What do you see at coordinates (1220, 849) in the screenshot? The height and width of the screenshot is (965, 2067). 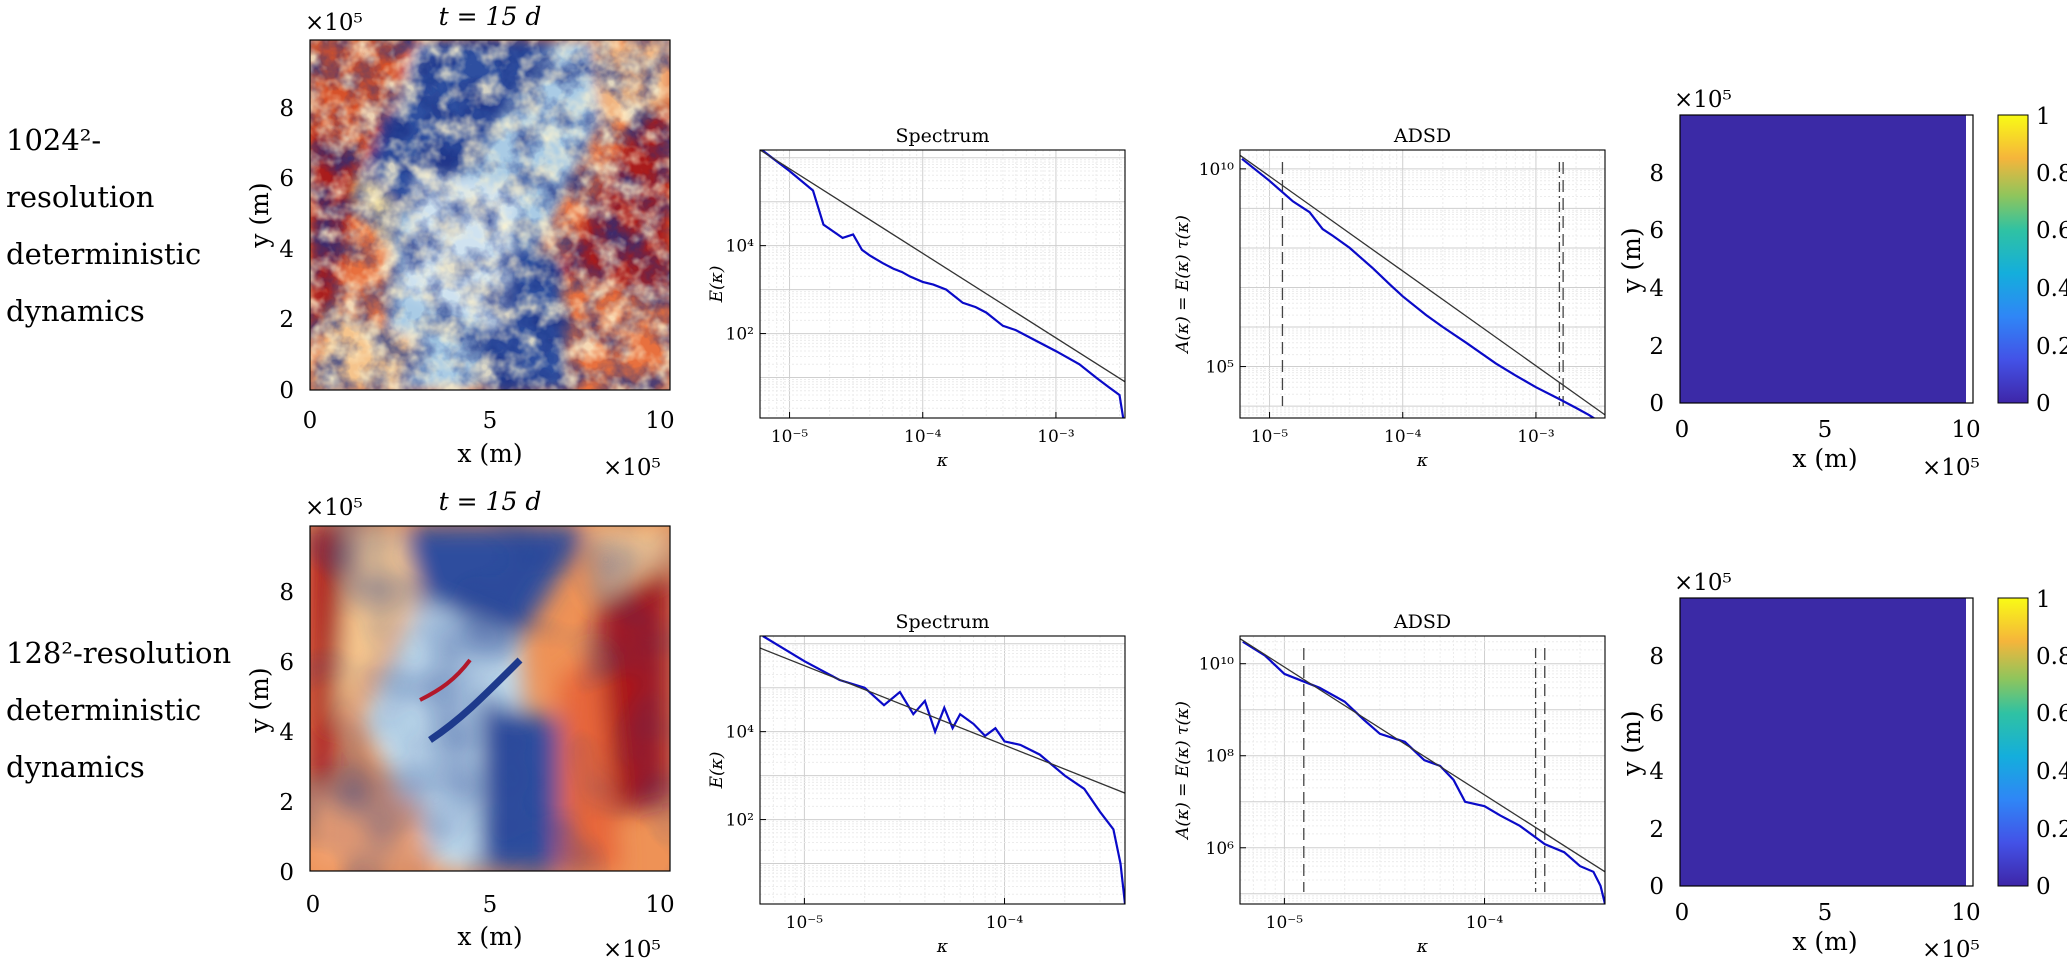 I see `y-tick-label: 10⁶` at bounding box center [1220, 849].